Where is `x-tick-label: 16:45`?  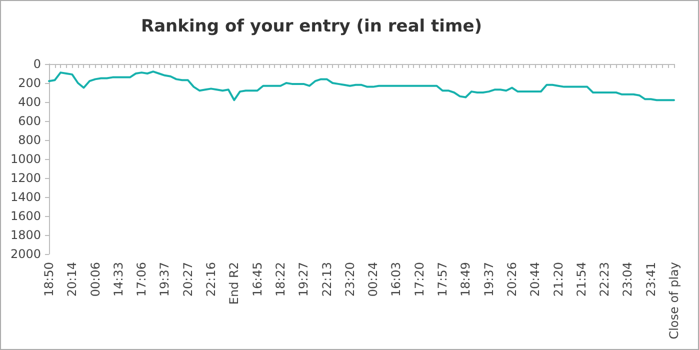
x-tick-label: 16:45 is located at coordinates (257, 279).